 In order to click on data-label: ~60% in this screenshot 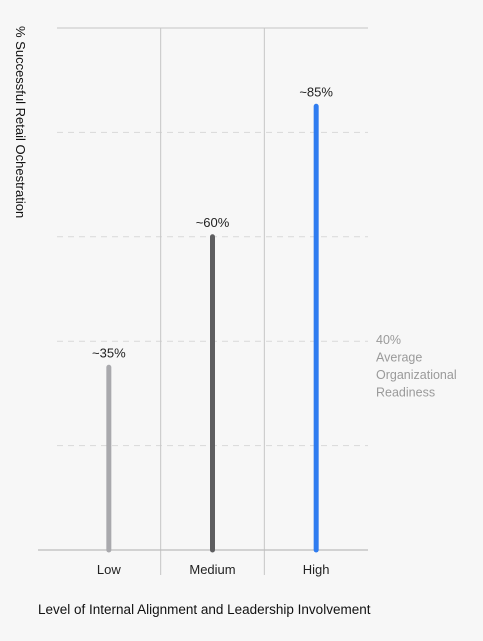, I will do `click(213, 222)`.